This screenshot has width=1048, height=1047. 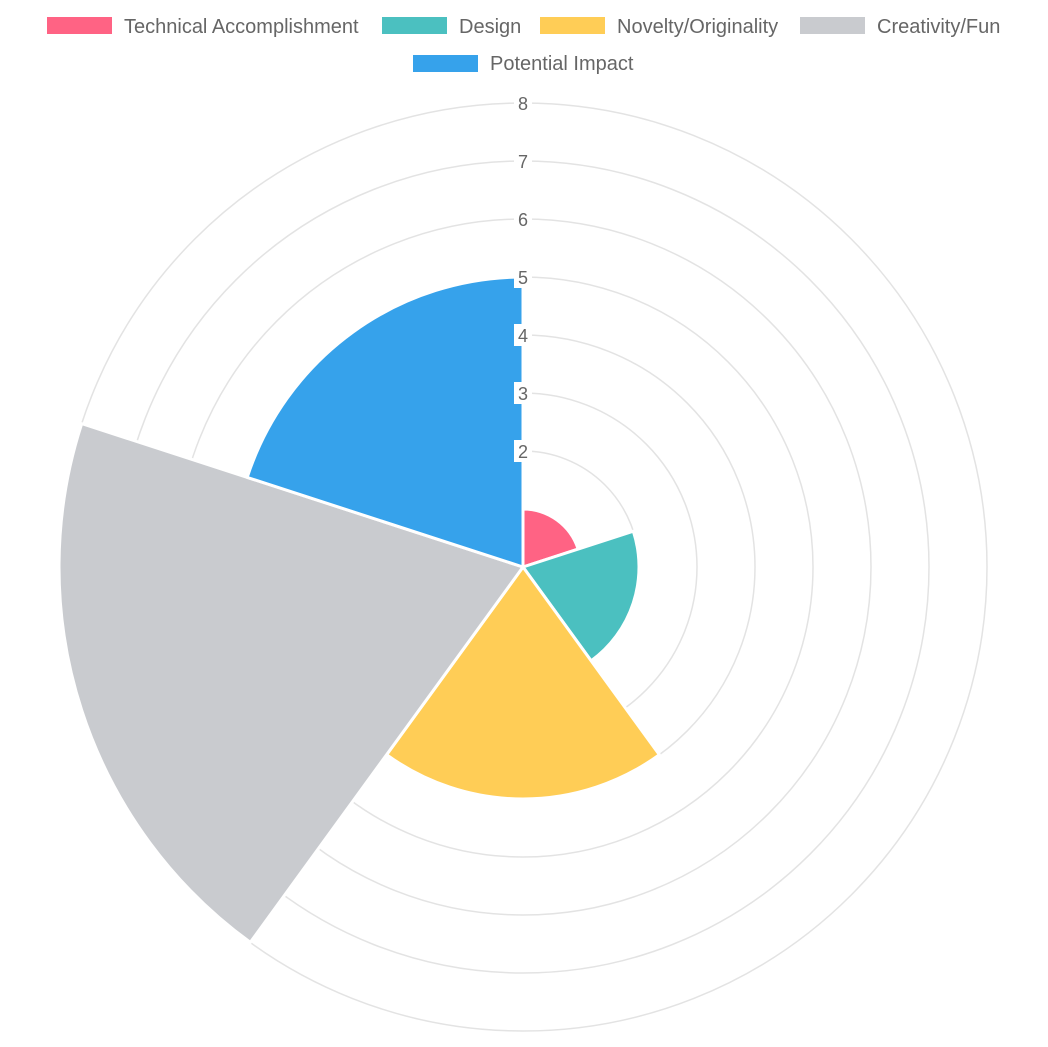 I want to click on tick-label-7: 7, so click(x=523, y=162).